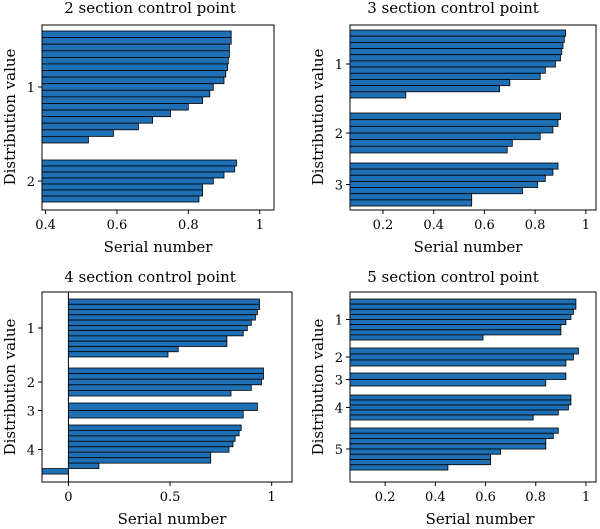 The height and width of the screenshot is (529, 600). I want to click on y-axis-label: Distribution value, so click(318, 116).